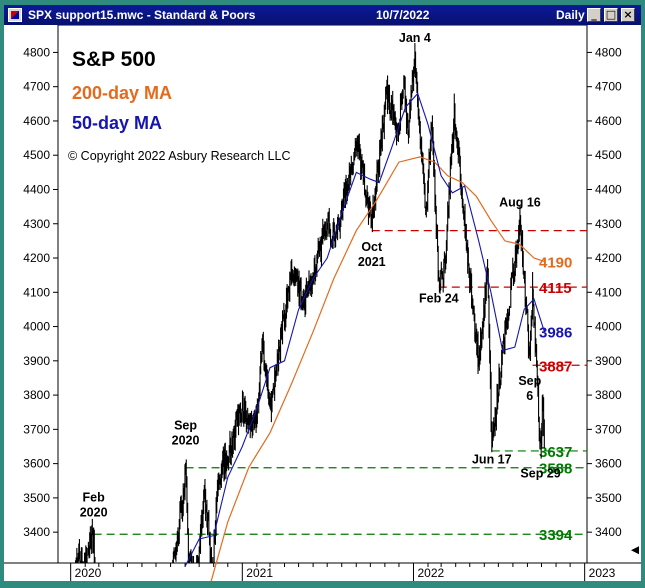 Image resolution: width=645 pixels, height=588 pixels. I want to click on y-tick-label-right-4500: 4500, so click(608, 155).